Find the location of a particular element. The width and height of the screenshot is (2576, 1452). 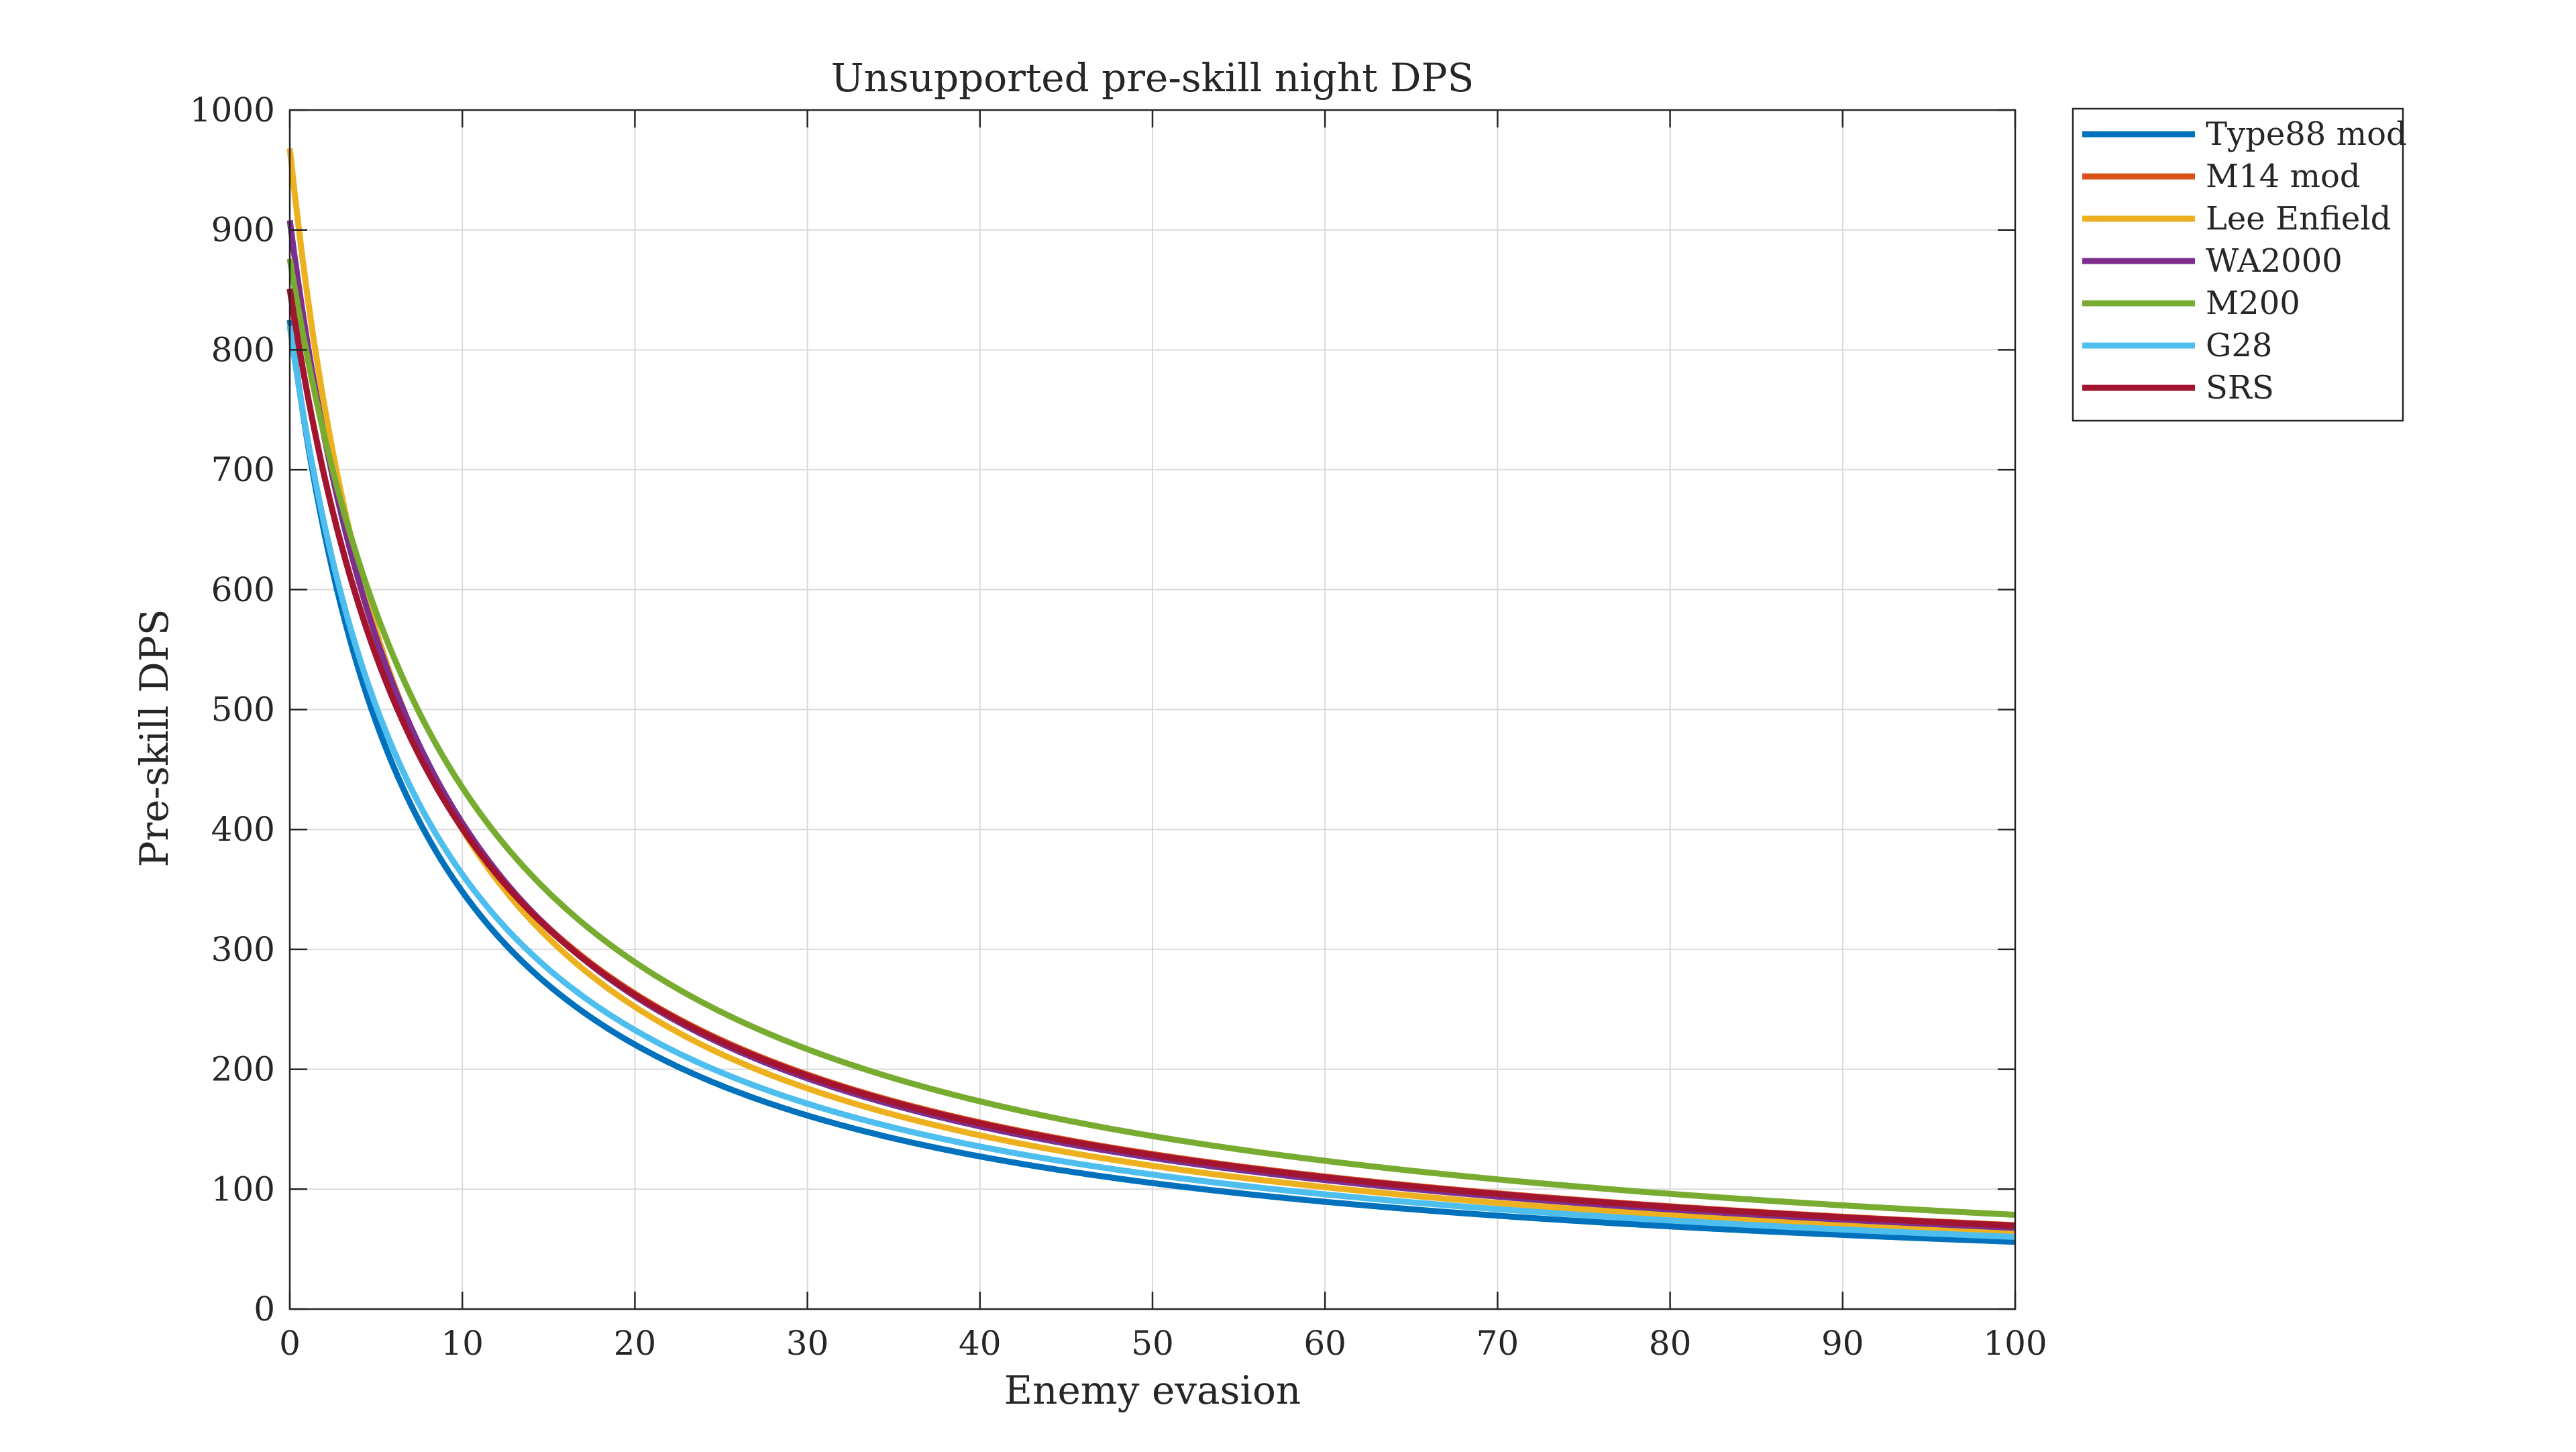

x-tick-label: 50 is located at coordinates (1152, 1344).